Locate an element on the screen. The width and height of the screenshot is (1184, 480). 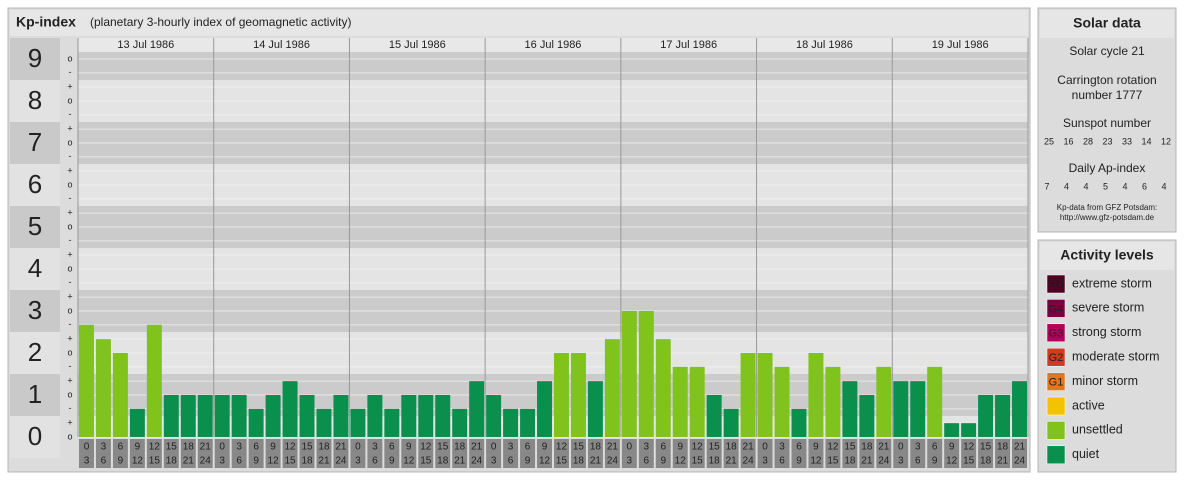
solar-title-bar is located at coordinates (1107, 24).